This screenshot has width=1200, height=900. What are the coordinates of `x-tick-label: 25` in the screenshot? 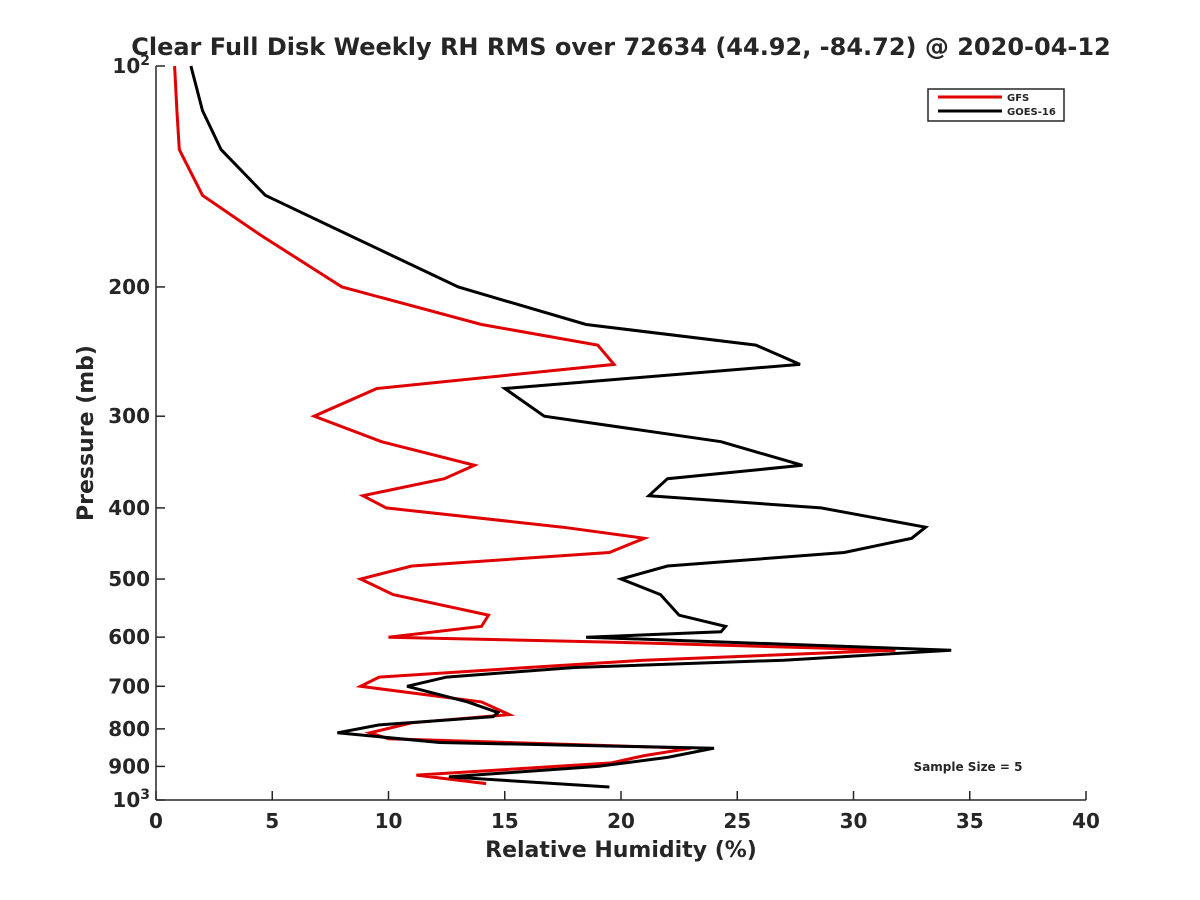 It's located at (737, 821).